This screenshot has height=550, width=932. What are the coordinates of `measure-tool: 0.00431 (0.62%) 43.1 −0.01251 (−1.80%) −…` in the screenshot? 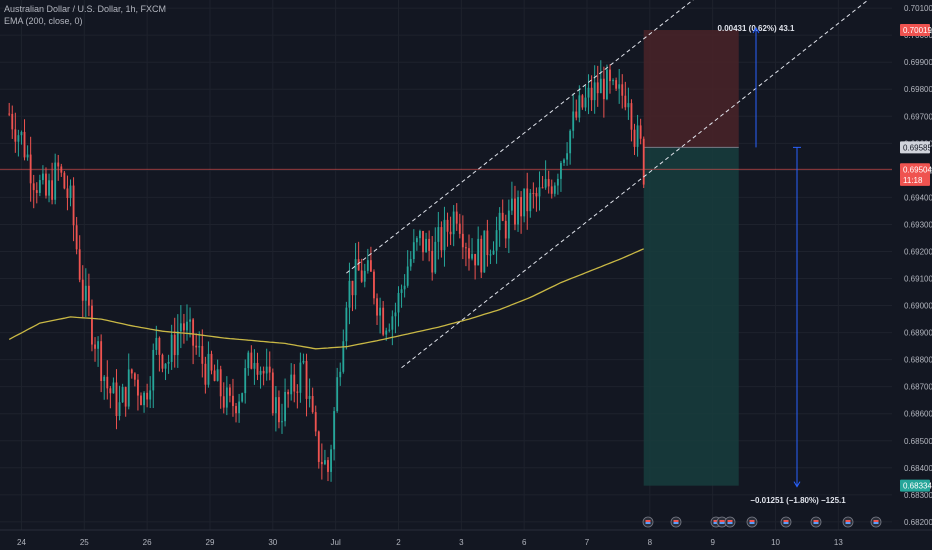 It's located at (782, 264).